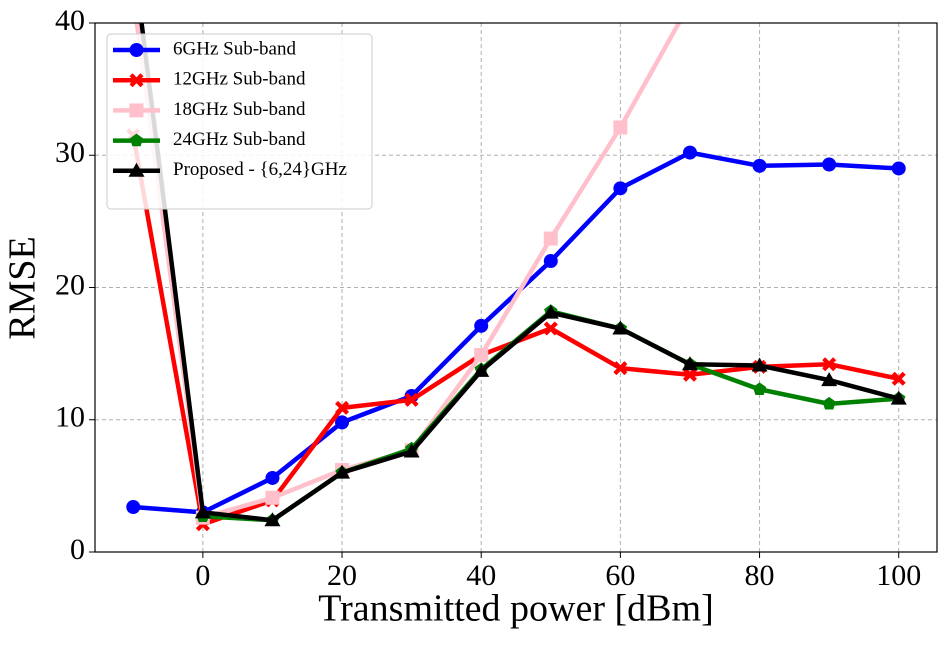 This screenshot has height=650, width=950. I want to click on x-tick-label: 60, so click(620, 575).